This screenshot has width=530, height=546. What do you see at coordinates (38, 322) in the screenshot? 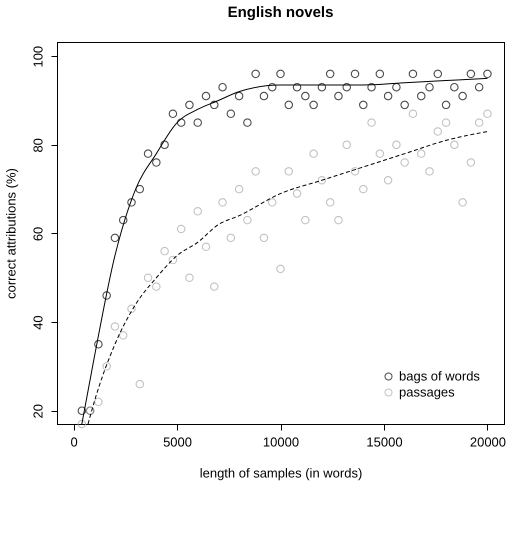
I see `y-tick-label: 40` at bounding box center [38, 322].